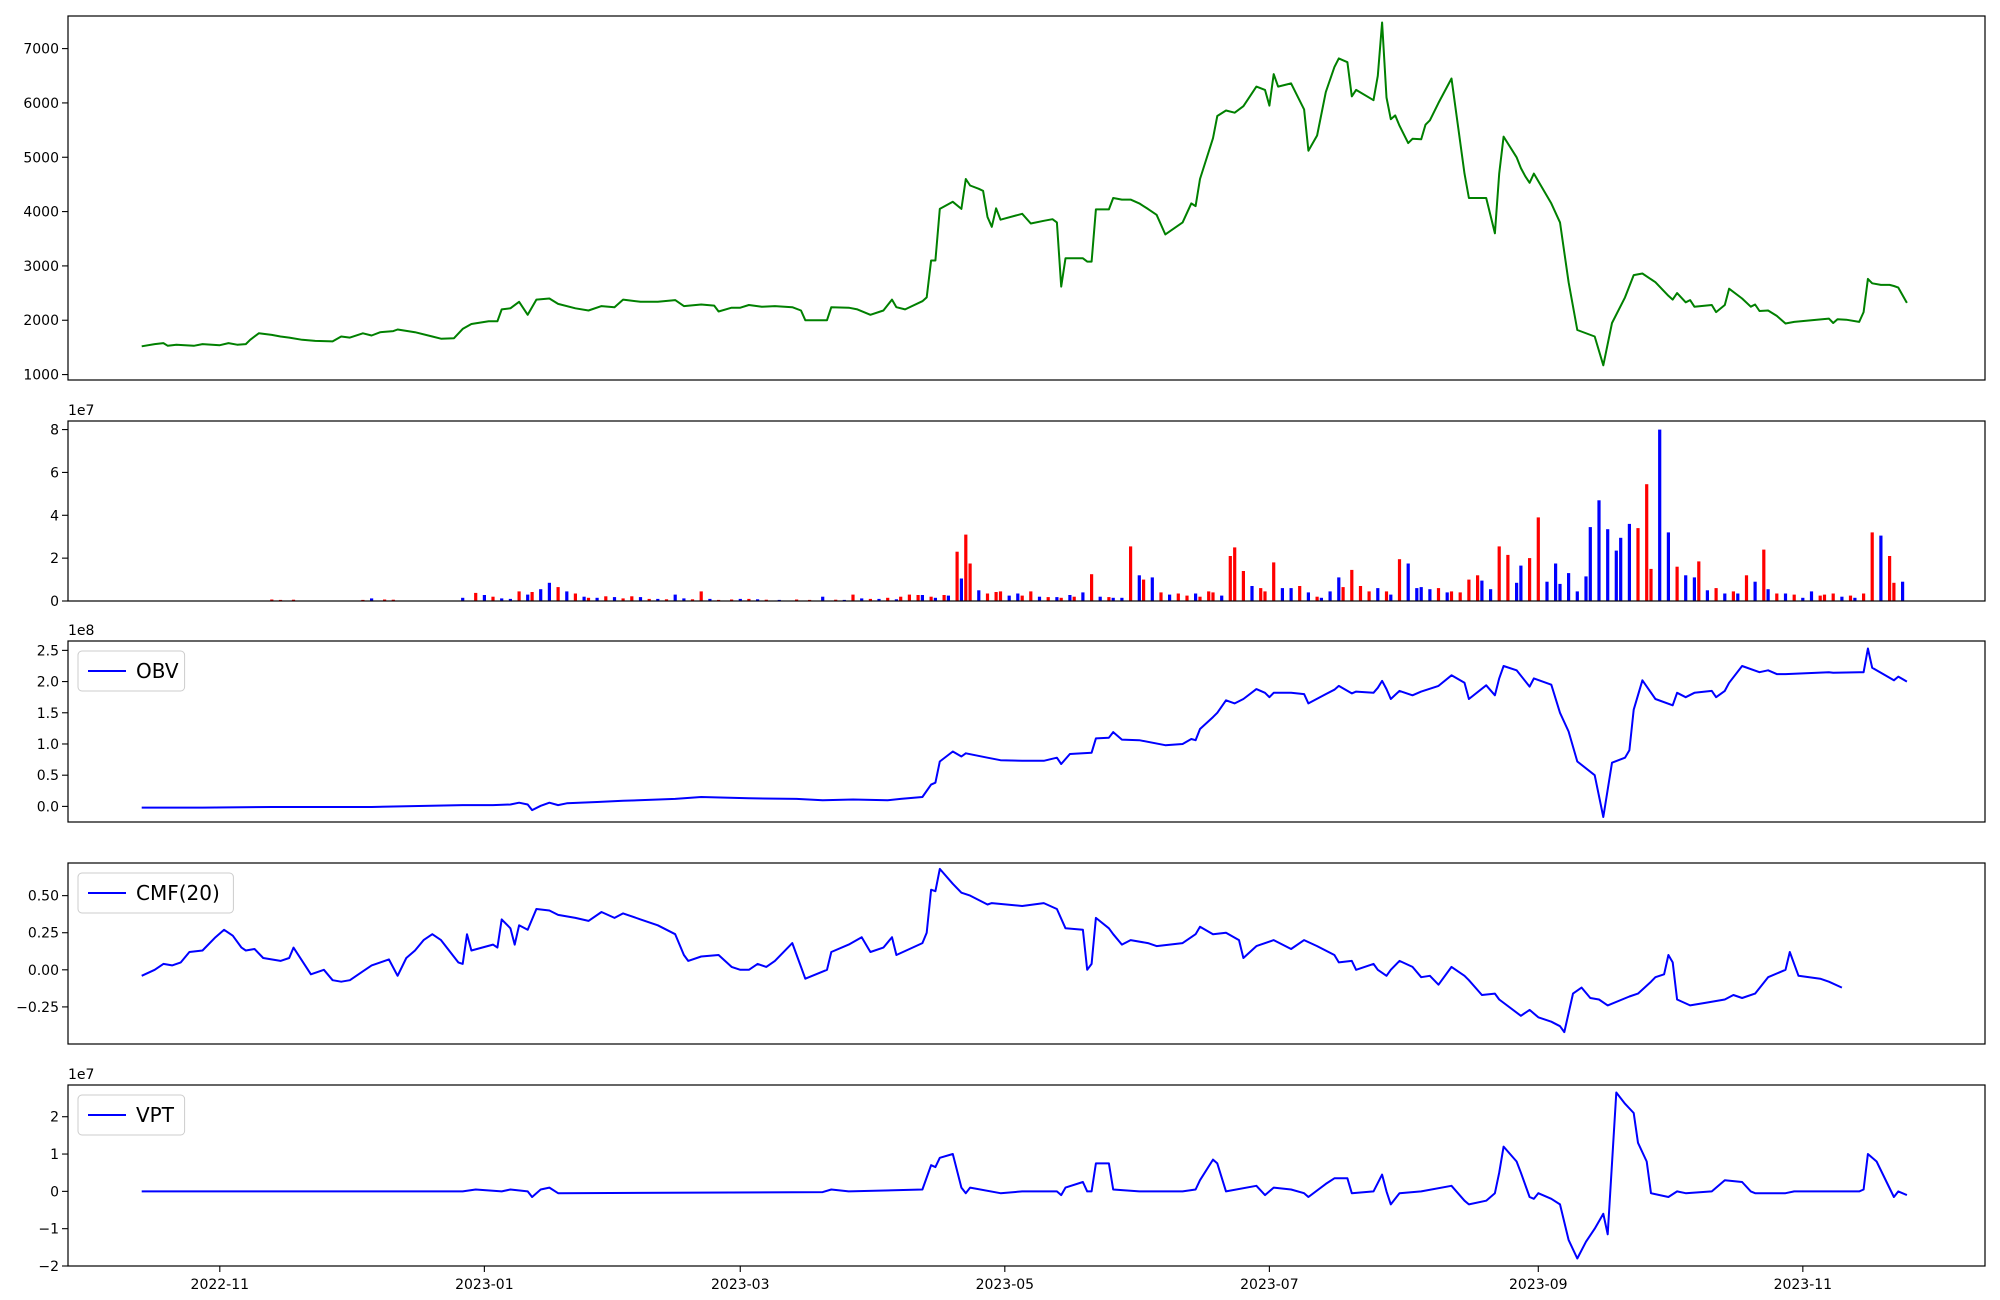 The image size is (2000, 1300). What do you see at coordinates (54, 559) in the screenshot?
I see `y-tick-label: 2` at bounding box center [54, 559].